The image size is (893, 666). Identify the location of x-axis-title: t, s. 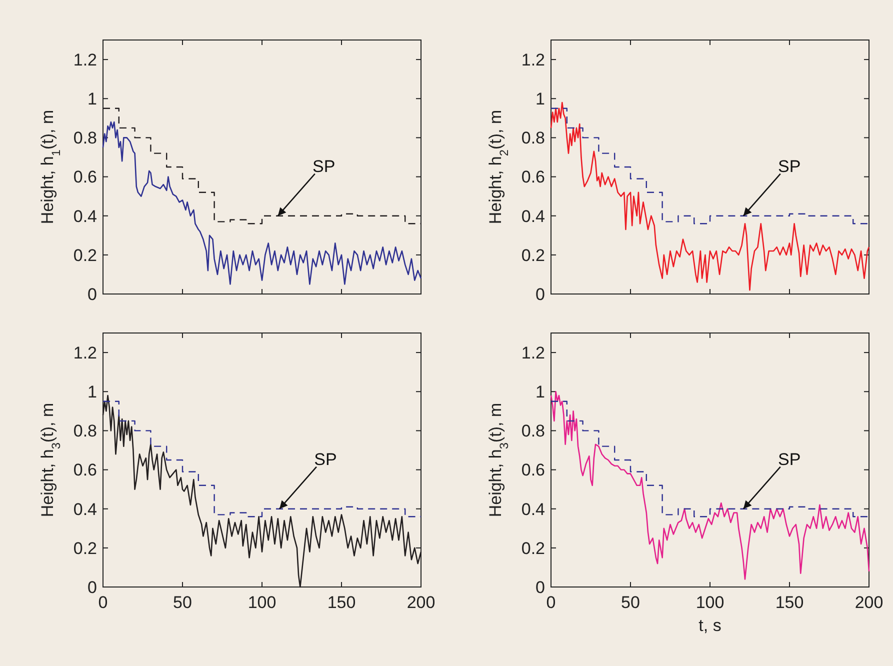
(710, 625).